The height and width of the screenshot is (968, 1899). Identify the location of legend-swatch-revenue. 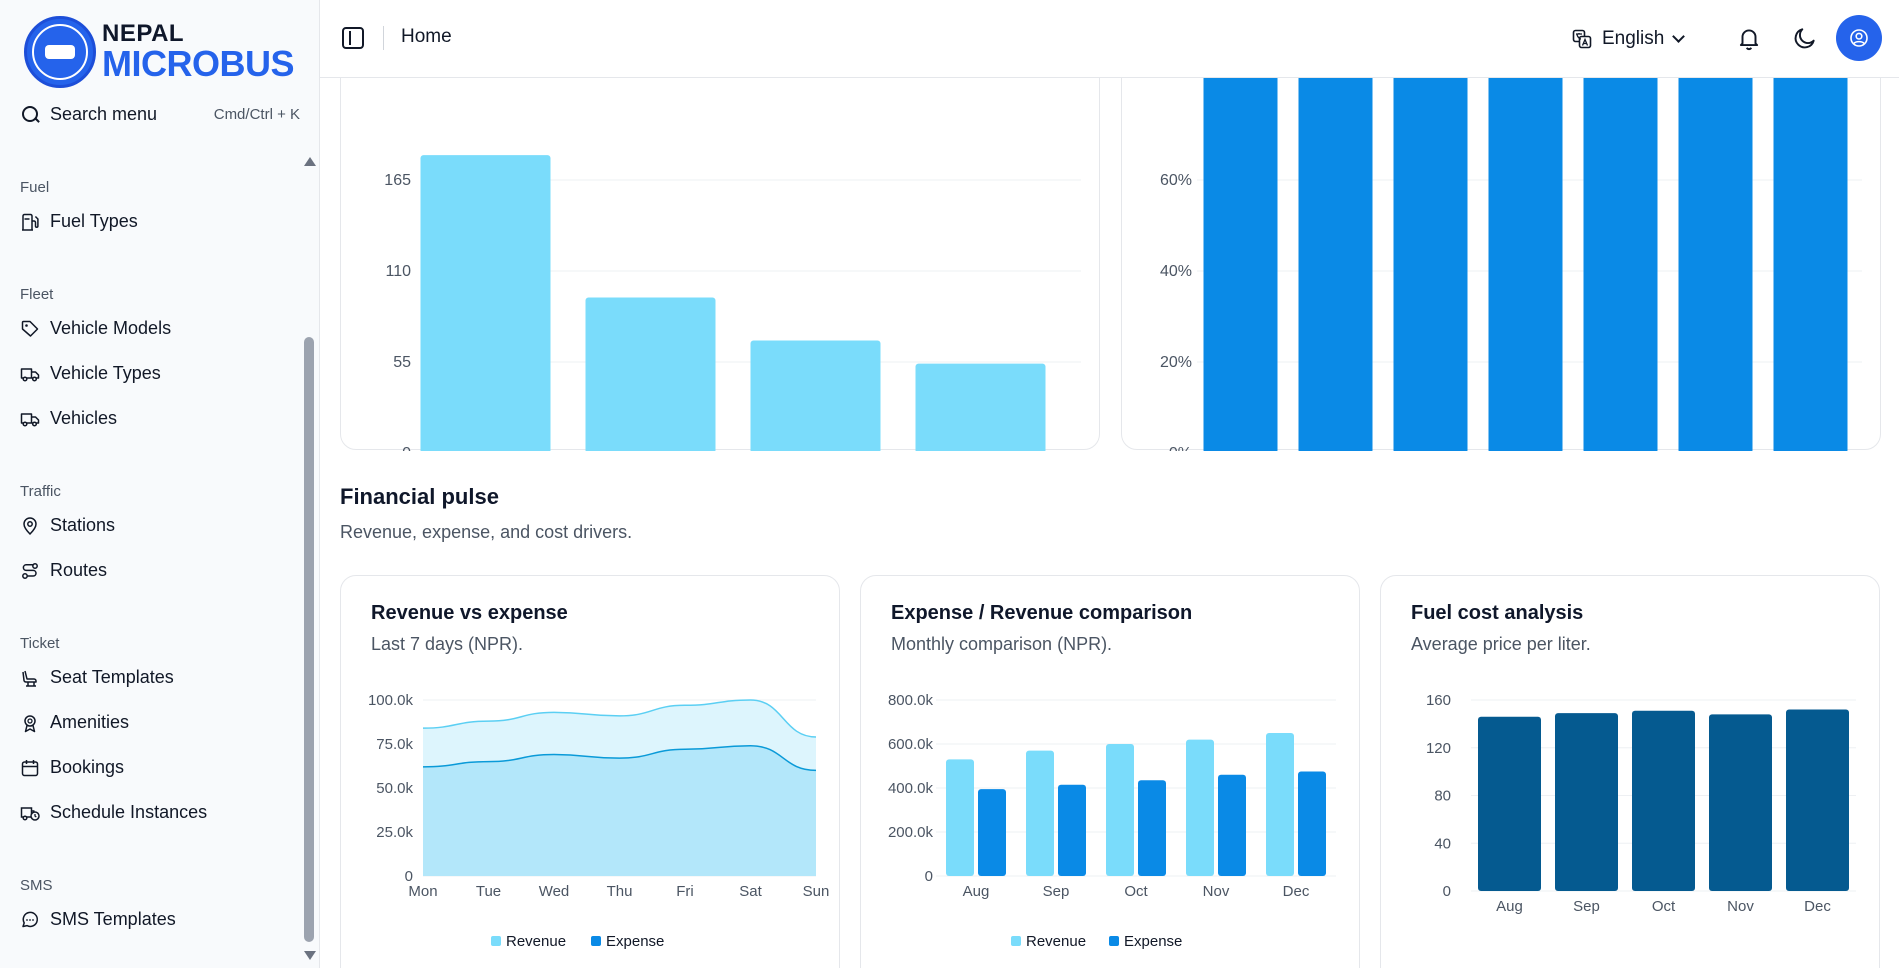
(1016, 941).